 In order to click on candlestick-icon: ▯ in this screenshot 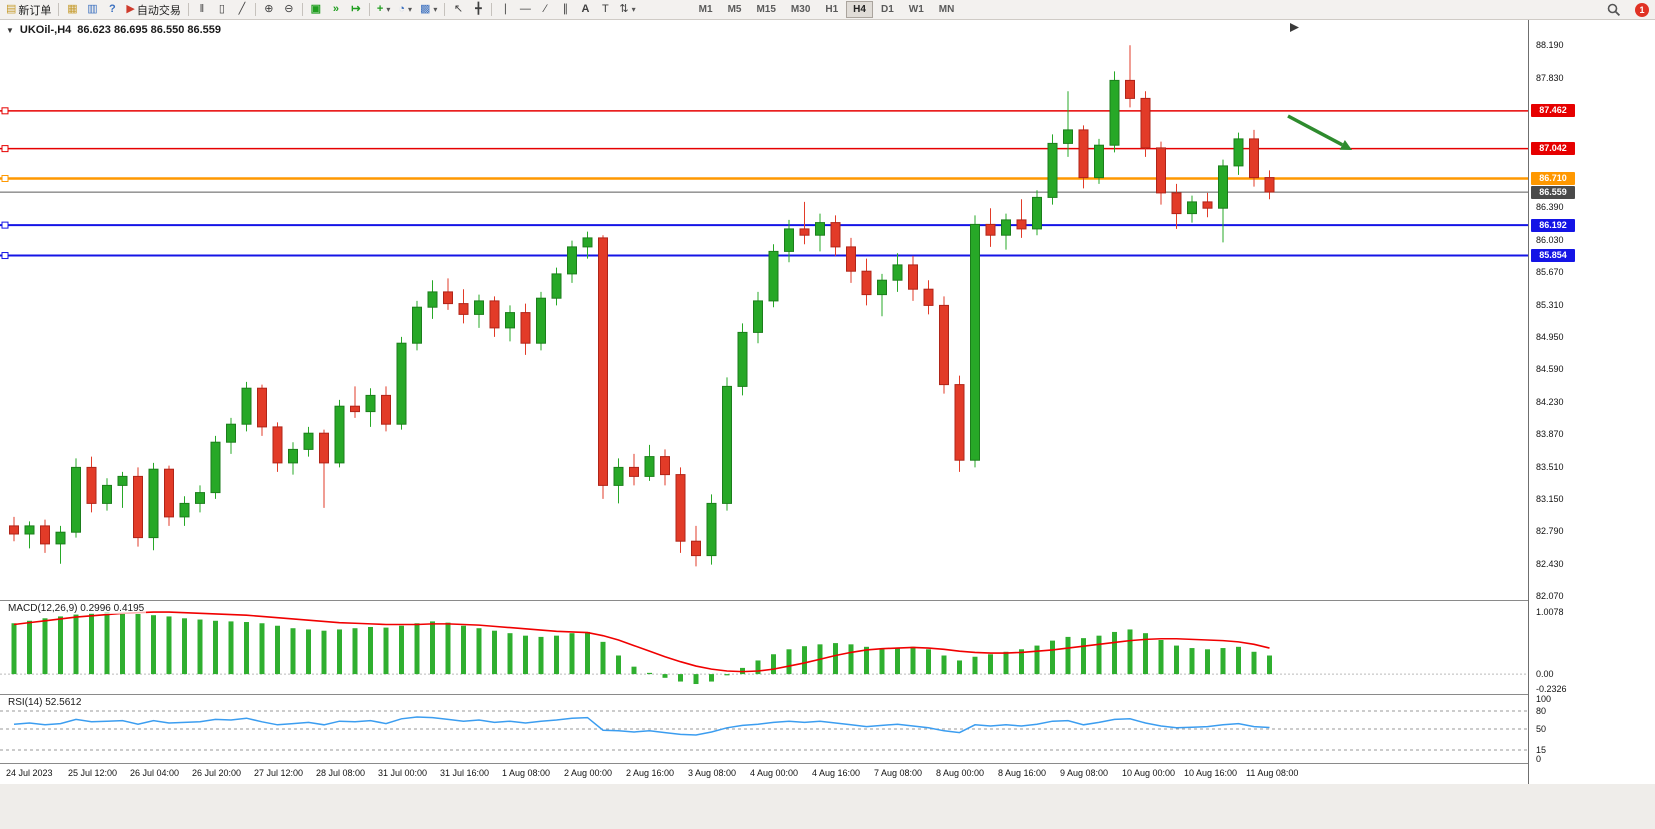, I will do `click(221, 9)`.